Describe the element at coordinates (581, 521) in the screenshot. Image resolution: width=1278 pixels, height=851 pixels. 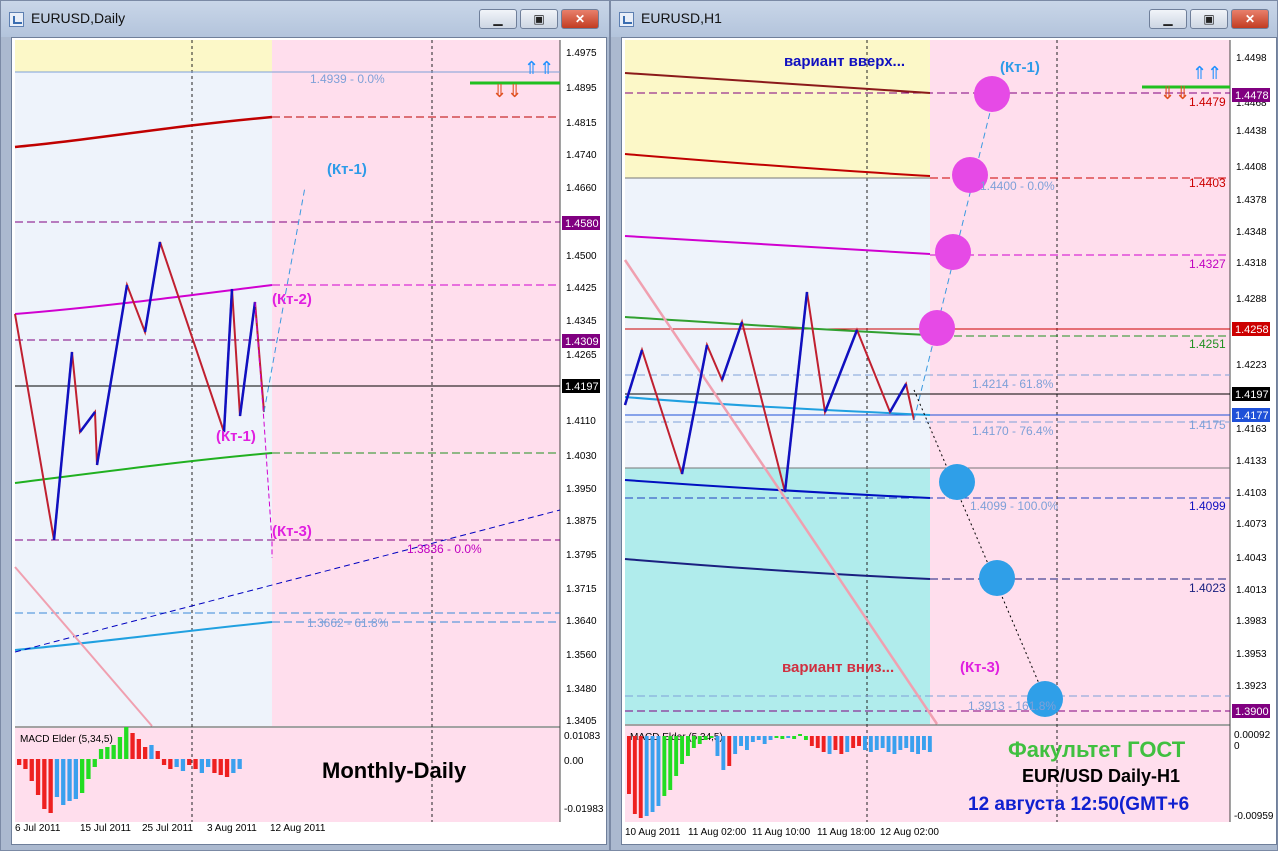
I see `price-tick-label: 1.3875` at that location.